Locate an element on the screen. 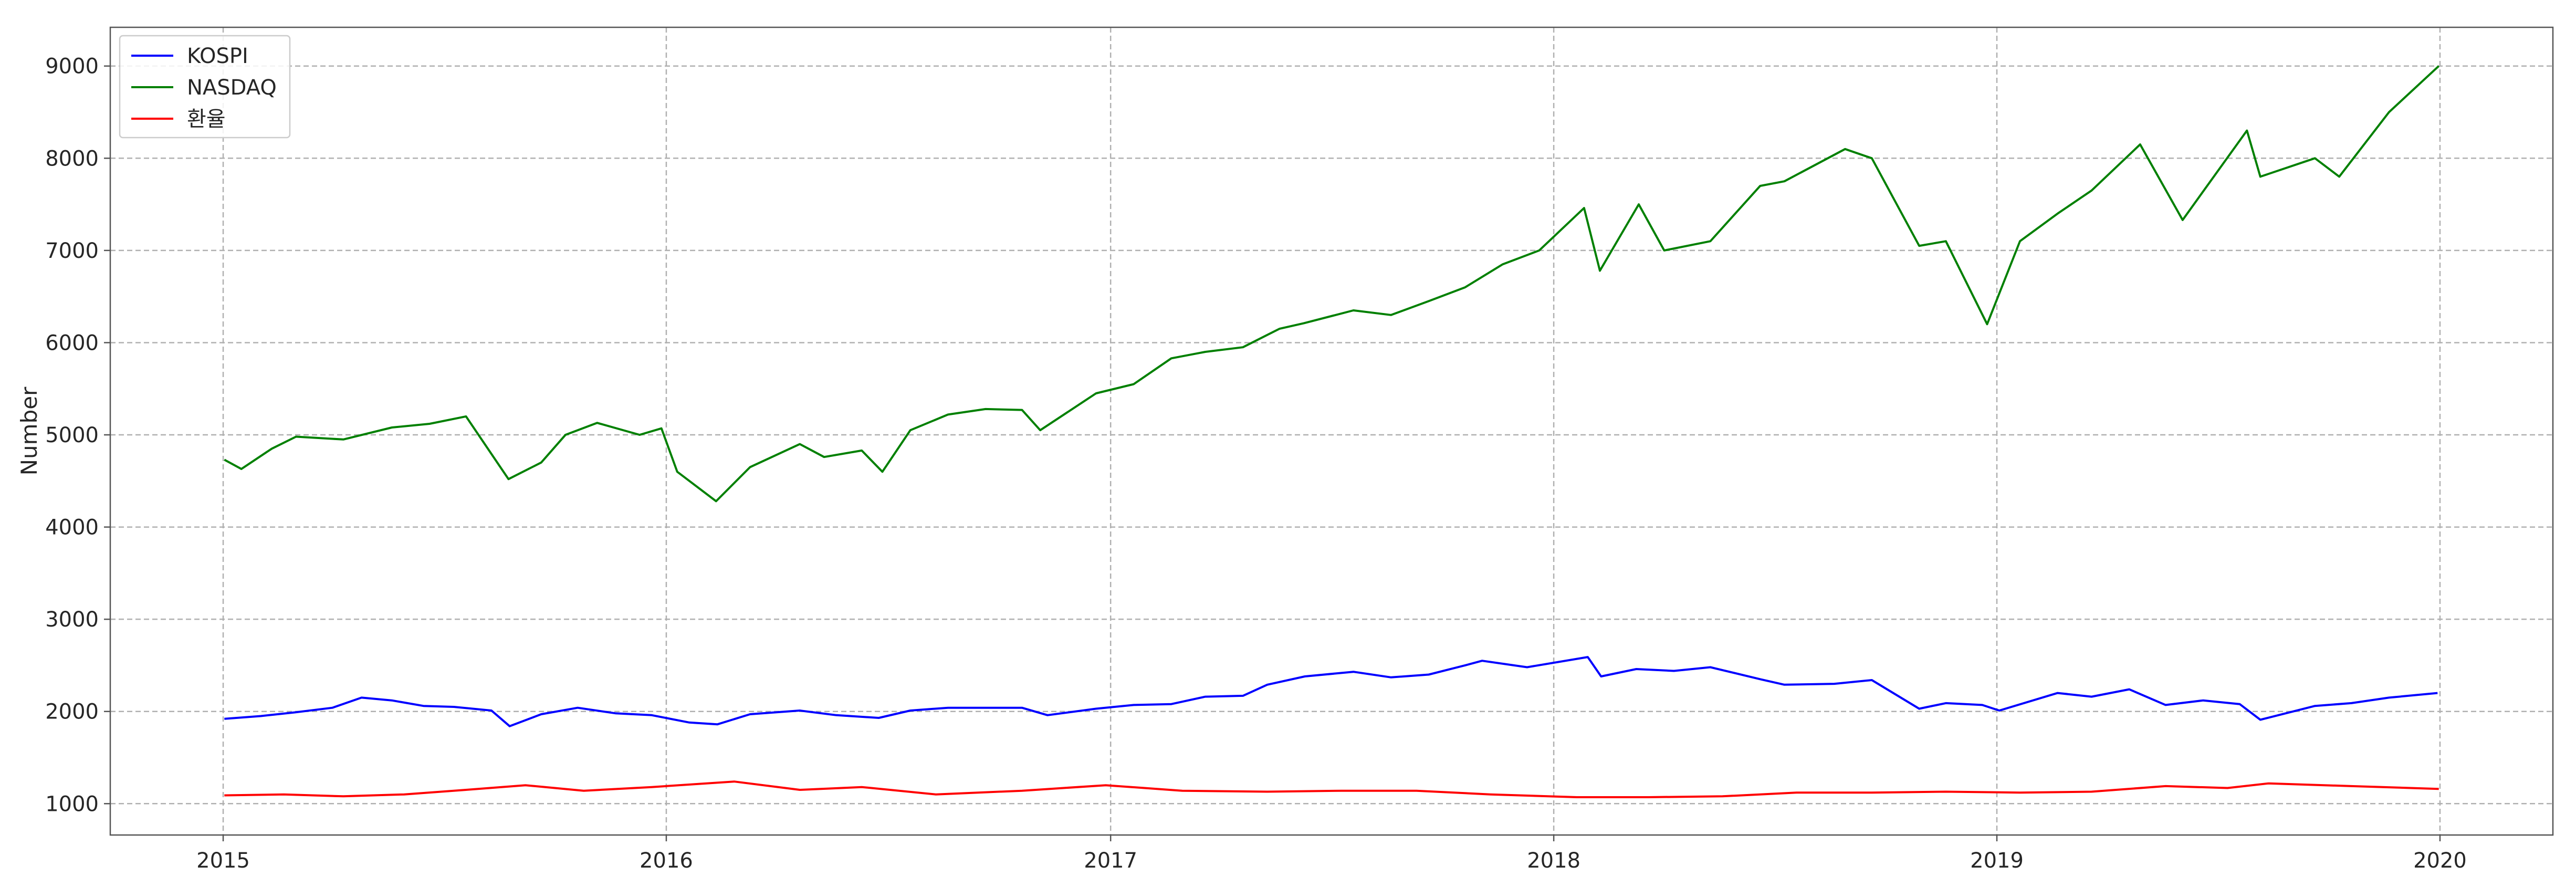 The width and height of the screenshot is (2576, 887). x-tick-label: 2018 is located at coordinates (1553, 861).